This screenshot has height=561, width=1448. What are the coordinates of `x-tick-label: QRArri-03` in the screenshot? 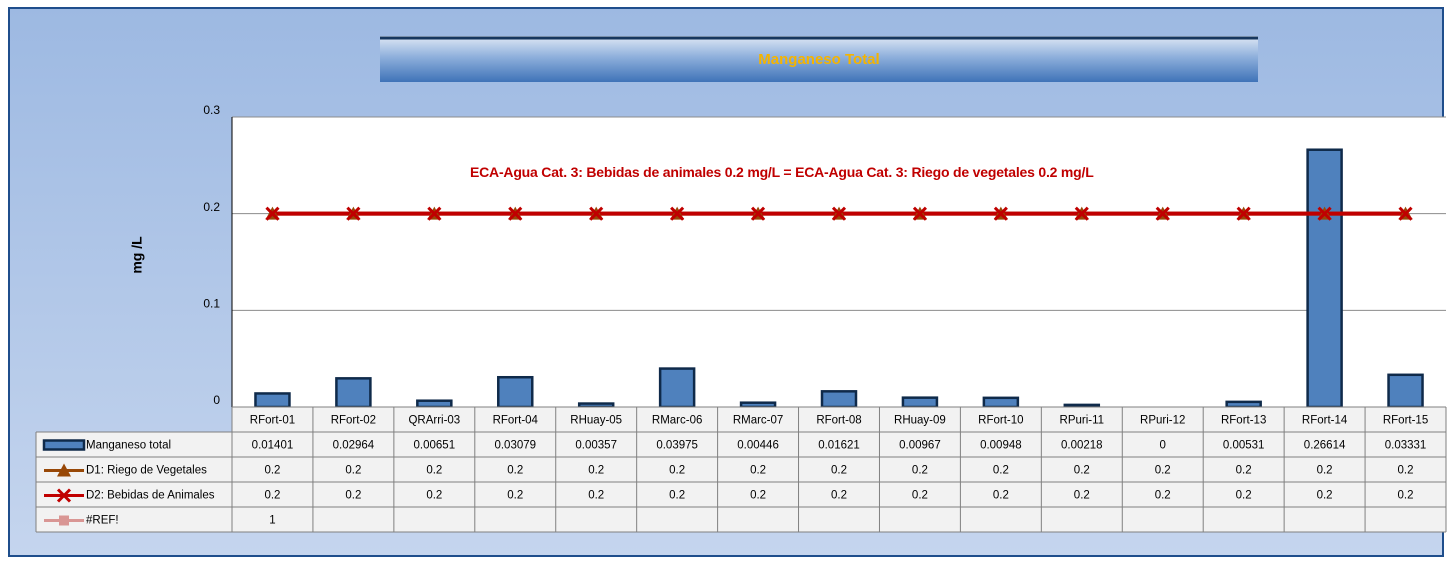 It's located at (434, 421).